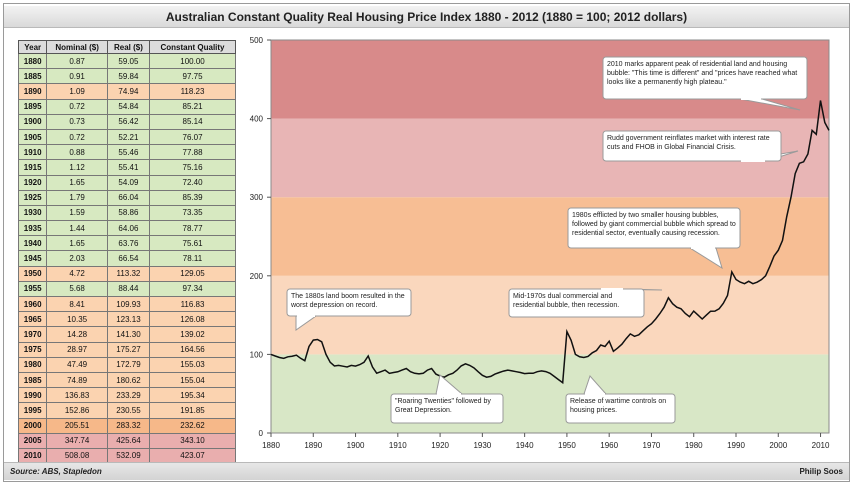 The image size is (853, 485). Describe the element at coordinates (778, 445) in the screenshot. I see `x-tick-label: 2000` at that location.